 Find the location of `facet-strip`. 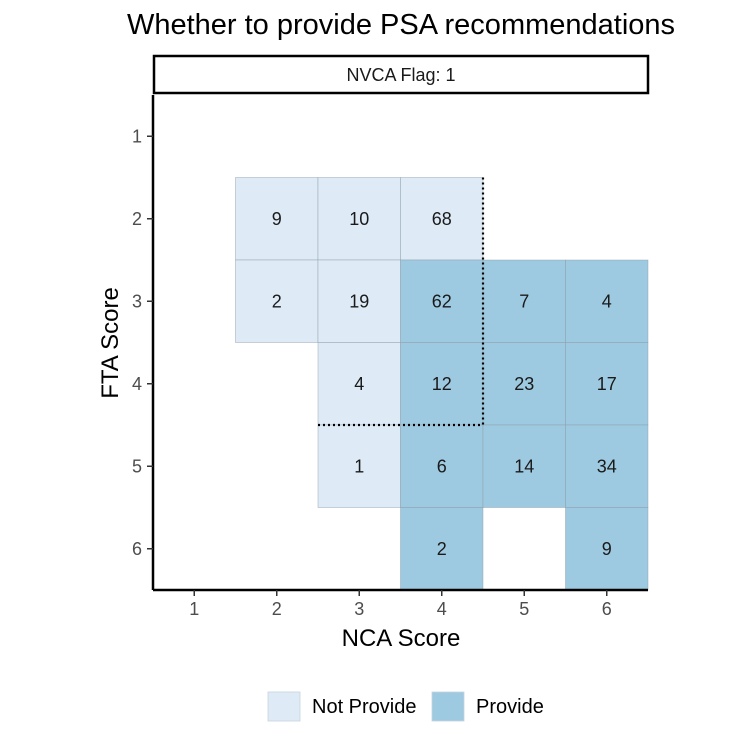

facet-strip is located at coordinates (401, 74).